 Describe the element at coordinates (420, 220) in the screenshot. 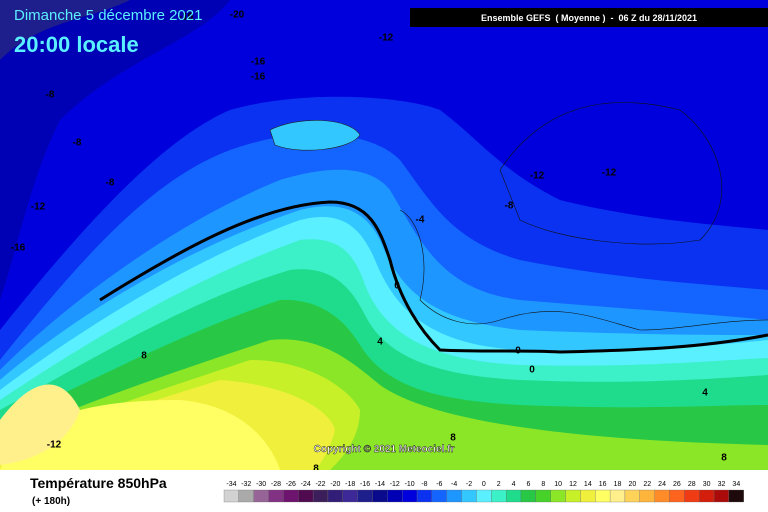

I see `contour-label: -4` at that location.